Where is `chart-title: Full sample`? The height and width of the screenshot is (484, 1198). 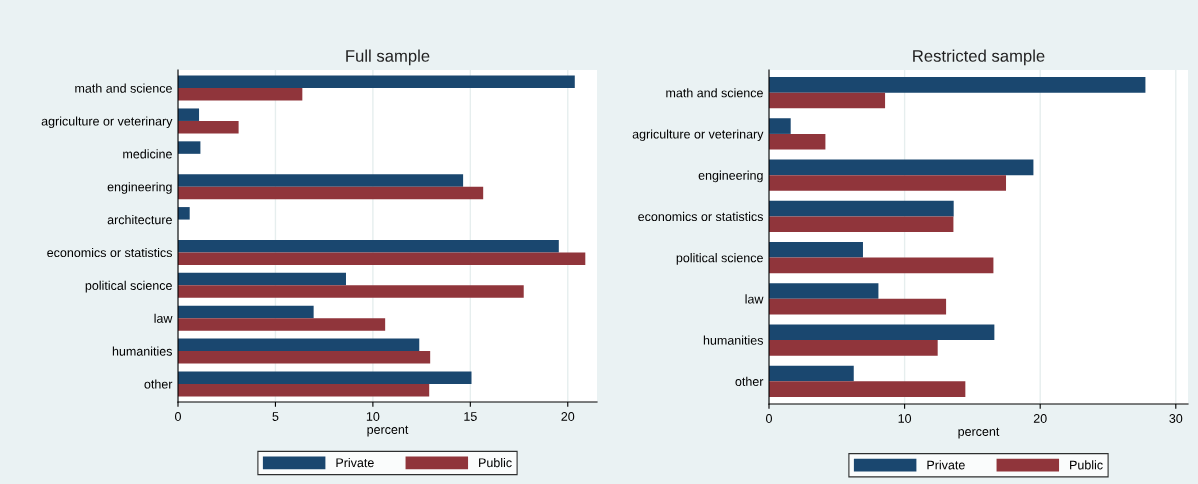
chart-title: Full sample is located at coordinates (388, 57).